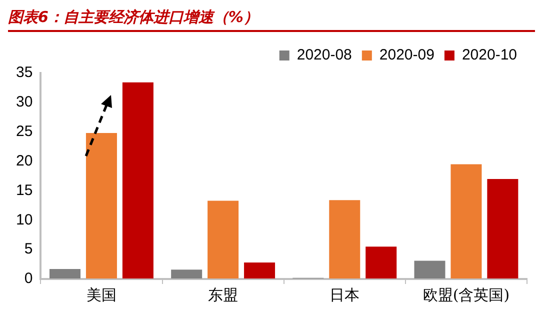 This screenshot has height=326, width=543. Describe the element at coordinates (24, 219) in the screenshot. I see `y-tick-label: 10` at that location.